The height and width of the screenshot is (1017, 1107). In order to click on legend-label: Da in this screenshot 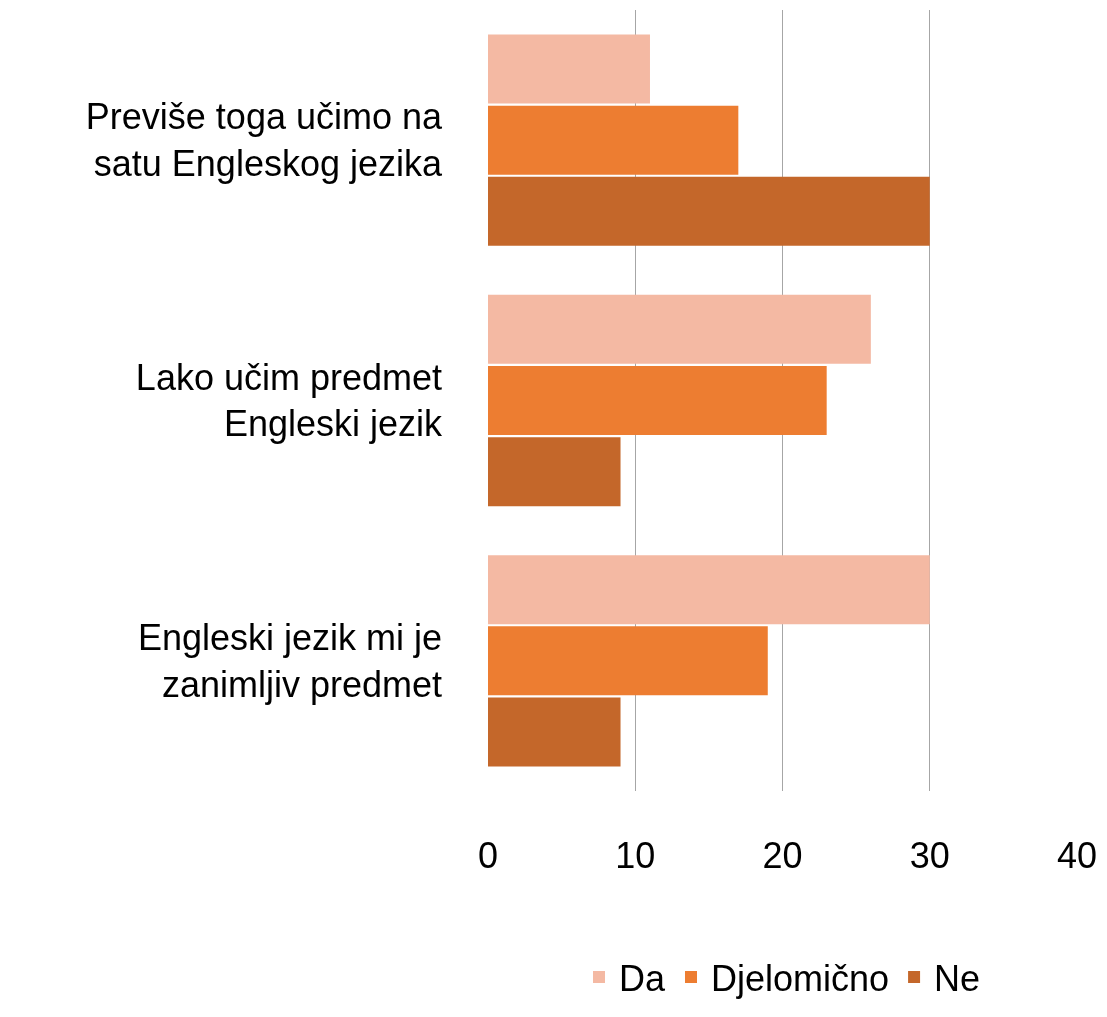, I will do `click(642, 979)`.